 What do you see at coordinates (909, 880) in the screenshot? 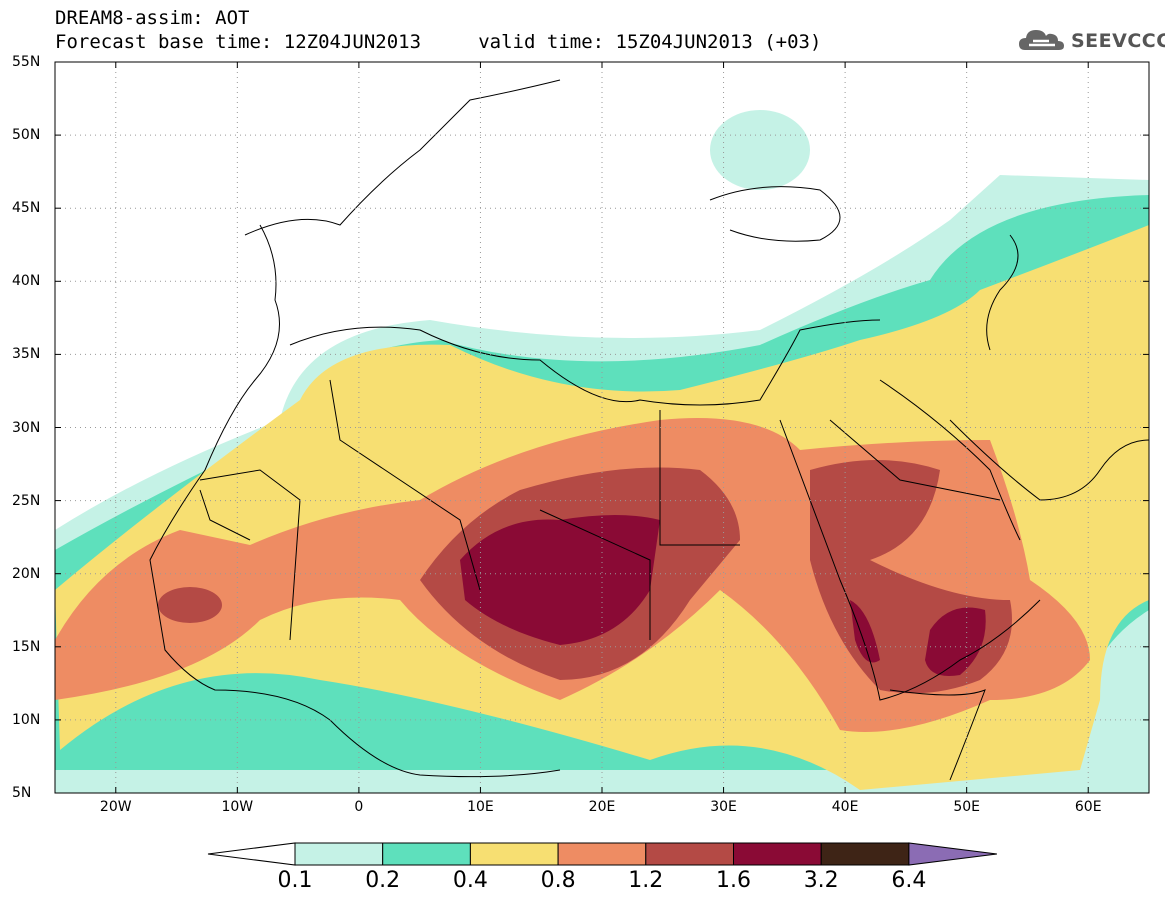
I see `colorbar-level-label: 6.4` at bounding box center [909, 880].